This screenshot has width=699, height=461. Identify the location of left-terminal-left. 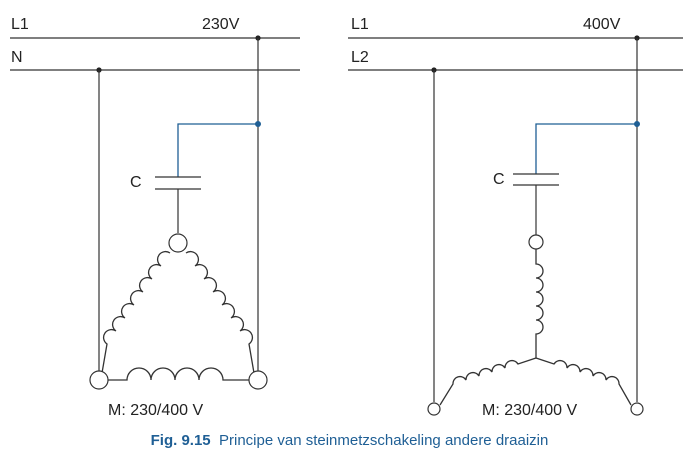
(99, 380).